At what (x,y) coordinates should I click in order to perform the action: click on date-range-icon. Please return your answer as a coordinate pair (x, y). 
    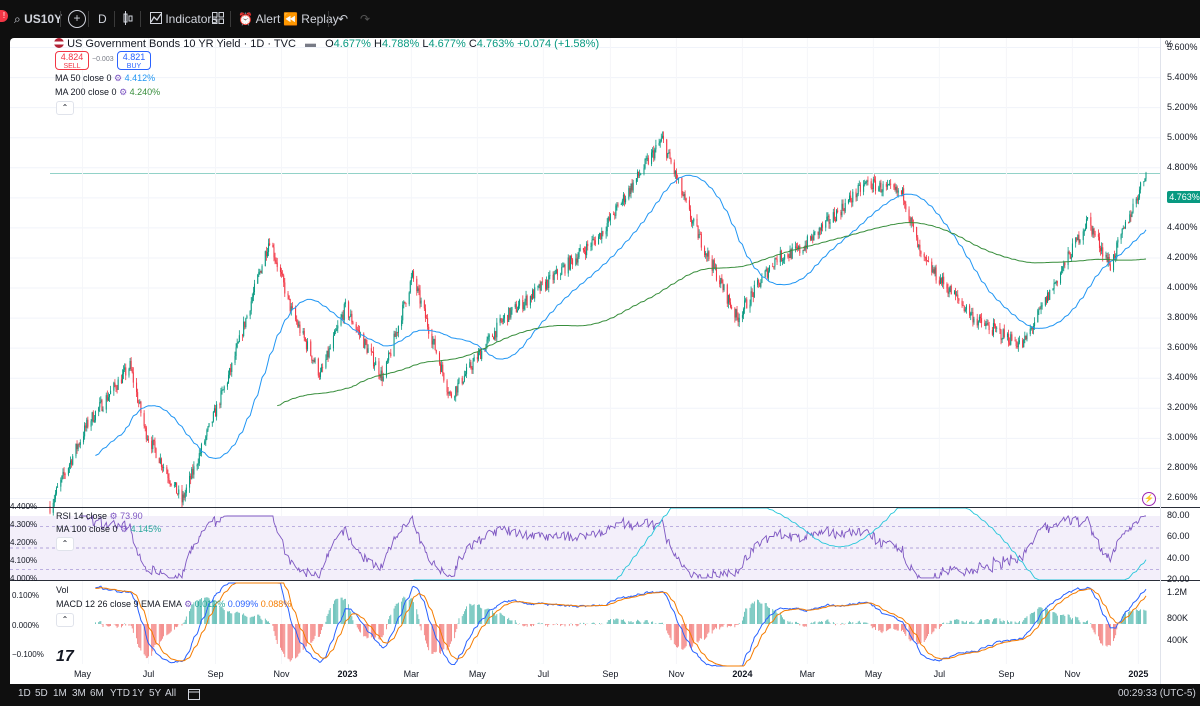
    Looking at the image, I should click on (194, 695).